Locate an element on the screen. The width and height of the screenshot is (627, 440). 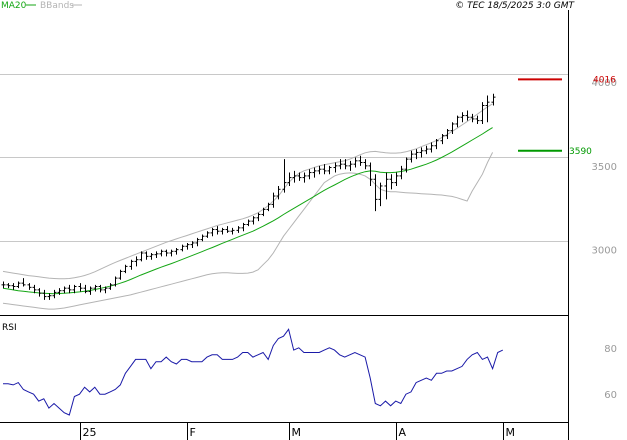
ma20-legend: MA20 is located at coordinates (14, 6).